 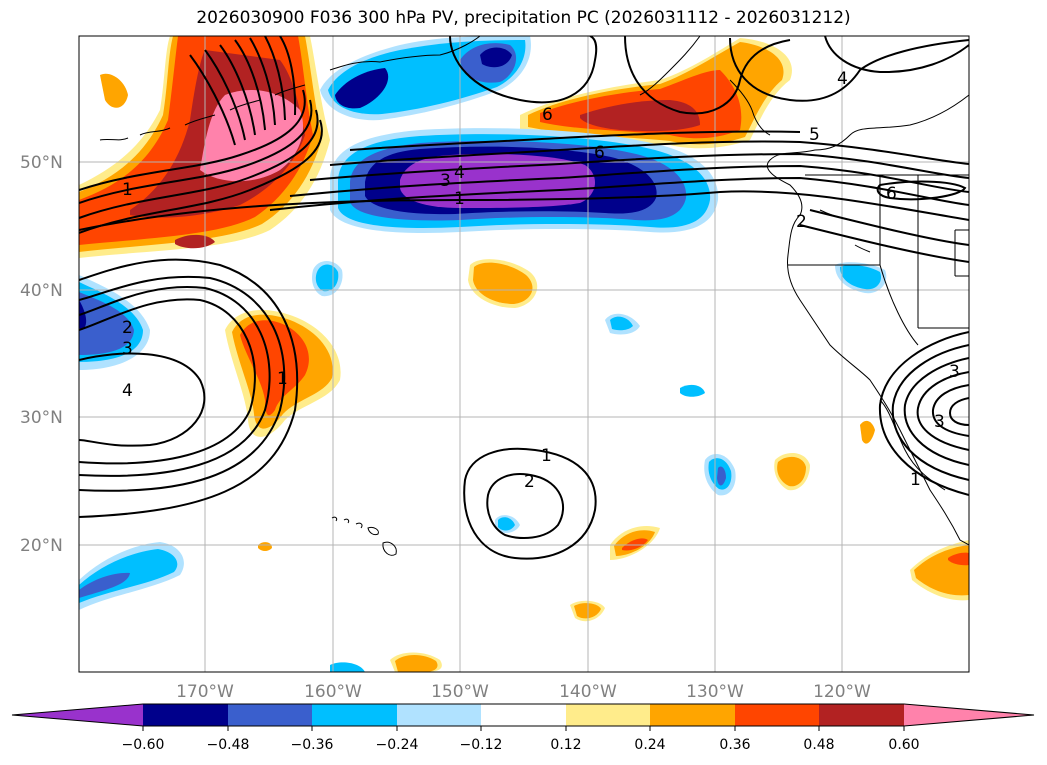 What do you see at coordinates (734, 745) in the screenshot?
I see `colorbar-label: 0.36` at bounding box center [734, 745].